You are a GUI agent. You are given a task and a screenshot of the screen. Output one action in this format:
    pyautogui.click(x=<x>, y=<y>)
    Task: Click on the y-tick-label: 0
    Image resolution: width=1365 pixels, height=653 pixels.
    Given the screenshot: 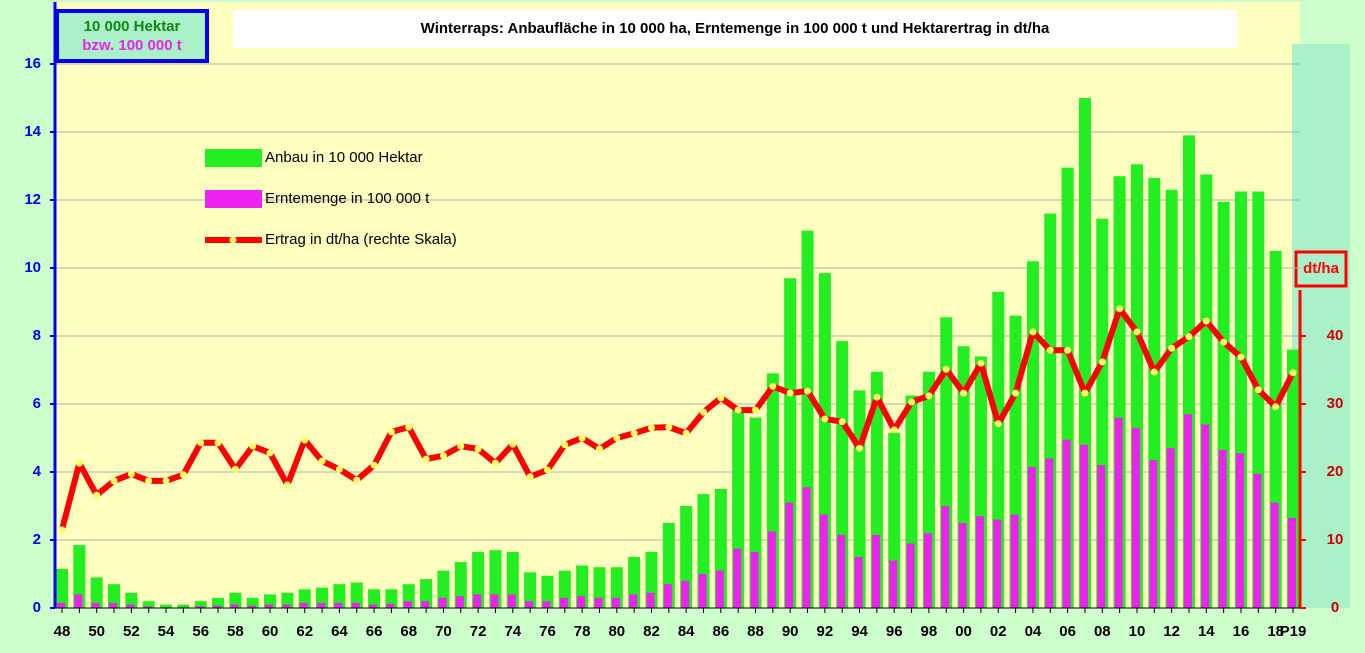 What is the action you would take?
    pyautogui.click(x=37, y=607)
    